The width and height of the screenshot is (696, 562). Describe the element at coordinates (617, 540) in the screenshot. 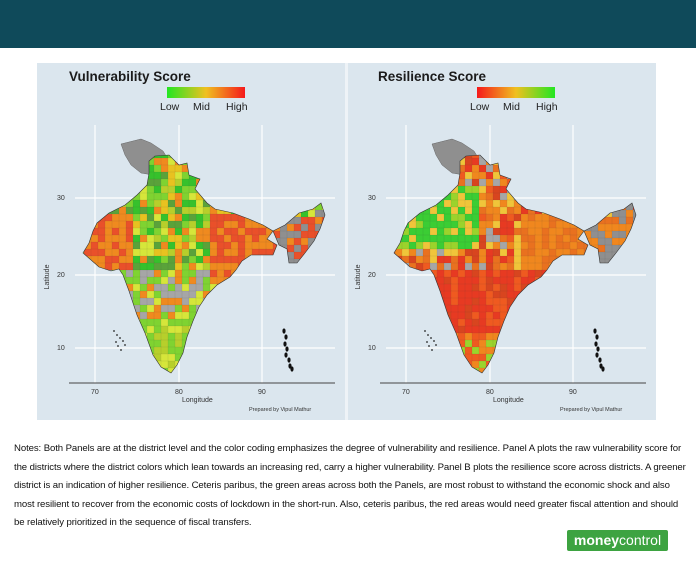

I see `moneycontrol-logo: moneycontrol` at that location.